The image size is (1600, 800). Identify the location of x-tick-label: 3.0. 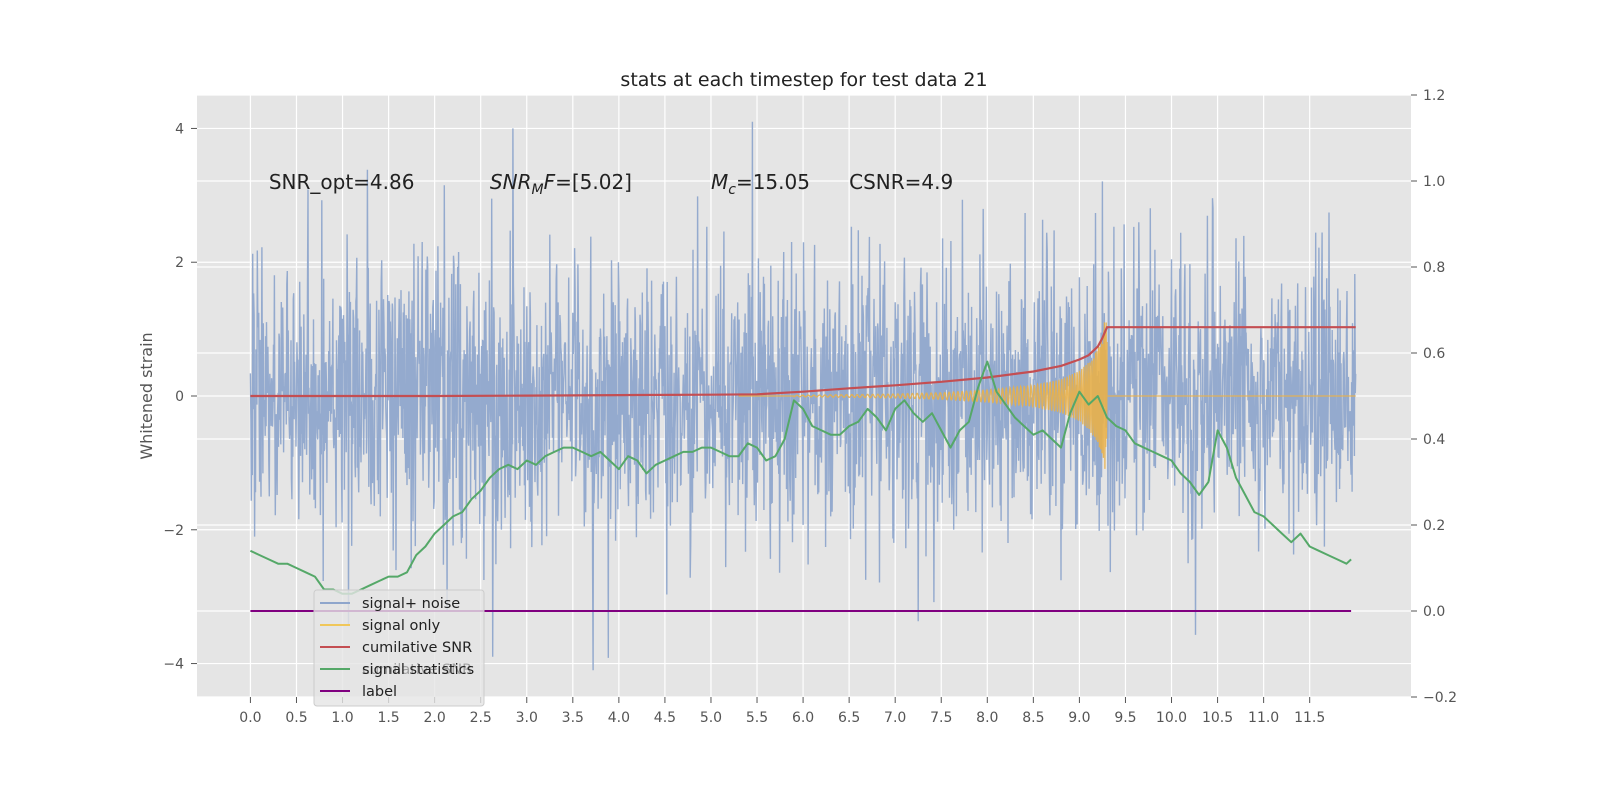
(527, 718).